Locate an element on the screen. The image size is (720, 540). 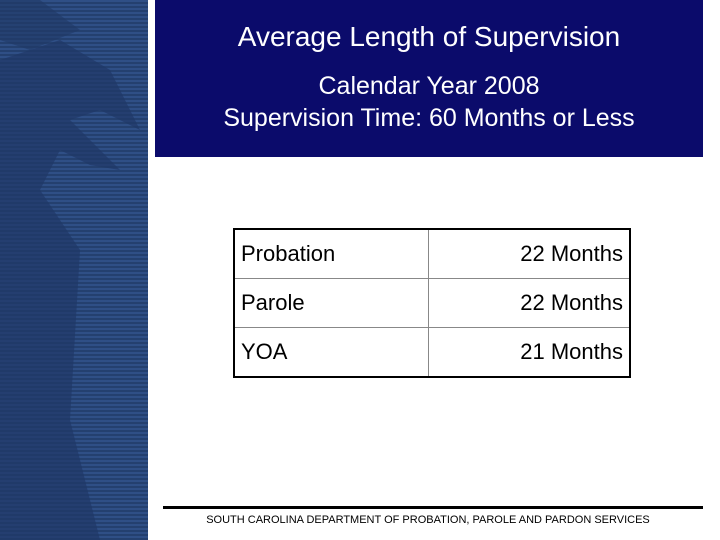
cell: 21 Months is located at coordinates (529, 352).